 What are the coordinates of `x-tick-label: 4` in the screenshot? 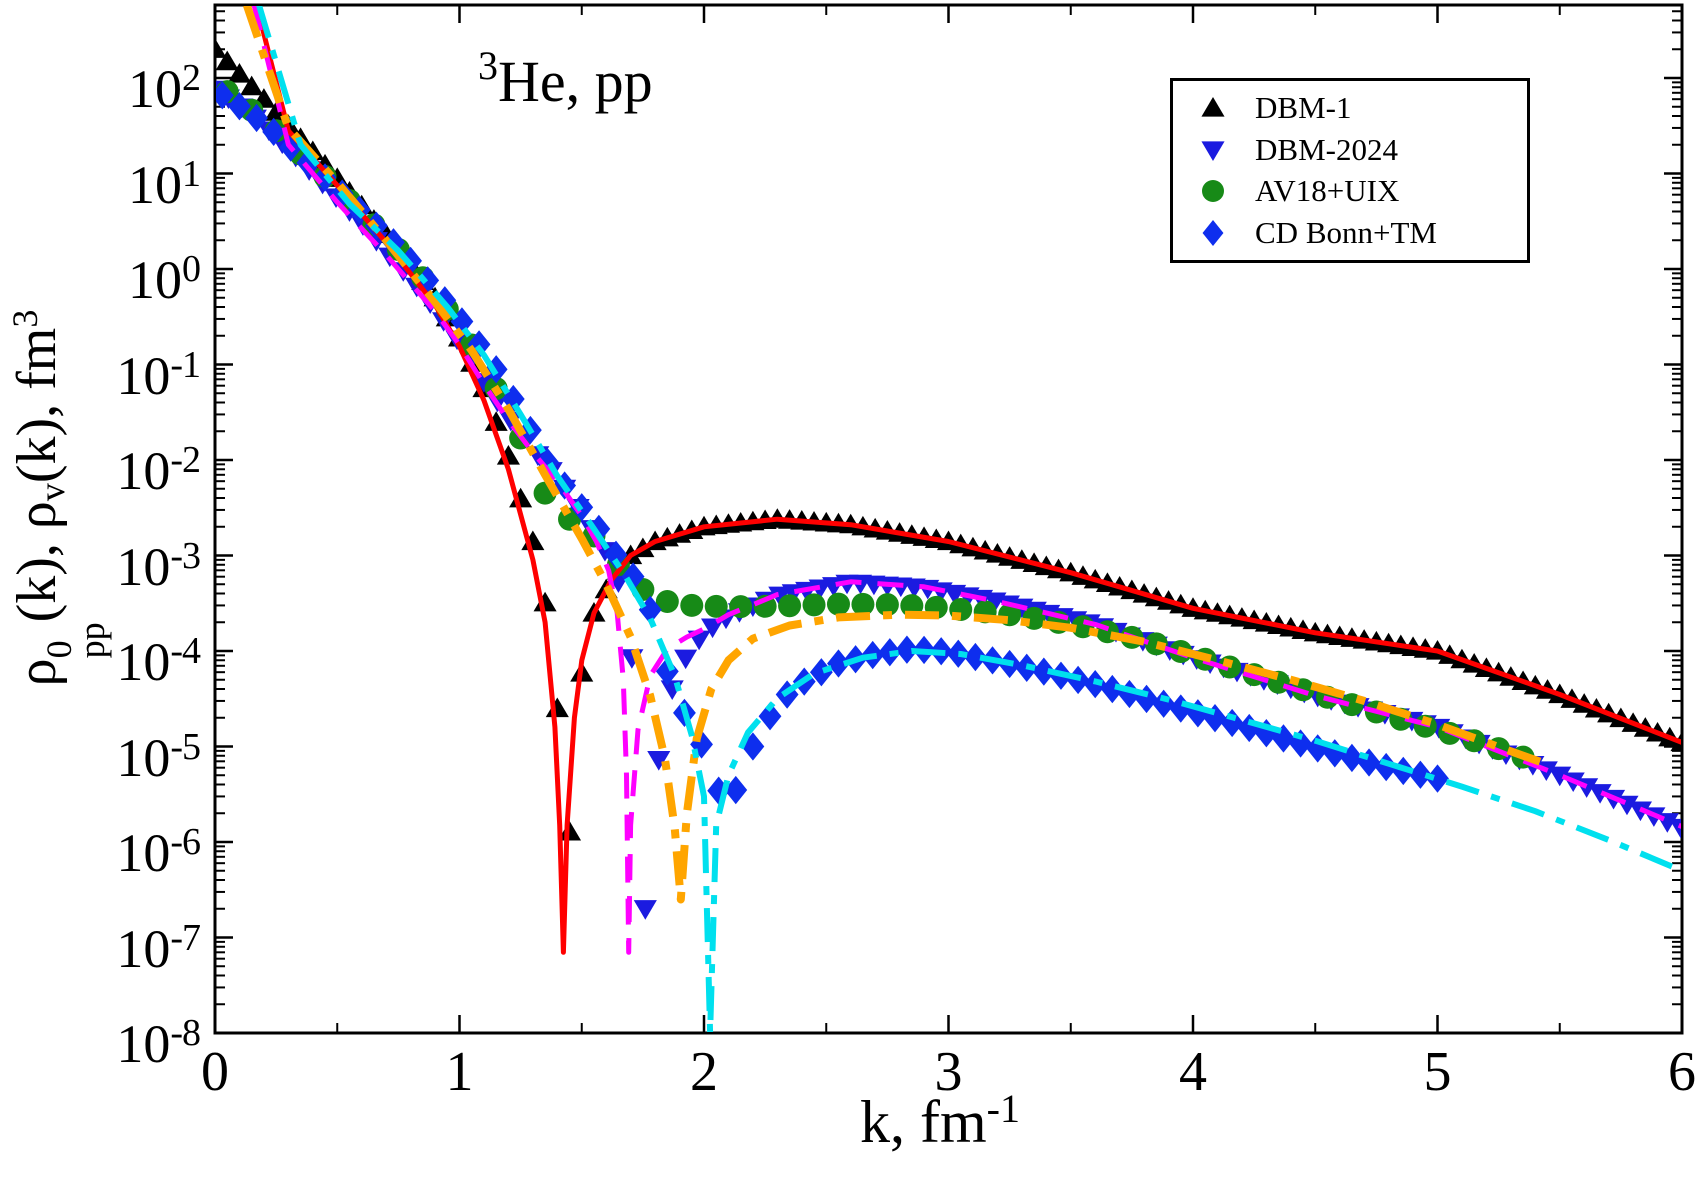 It's located at (1193, 1072).